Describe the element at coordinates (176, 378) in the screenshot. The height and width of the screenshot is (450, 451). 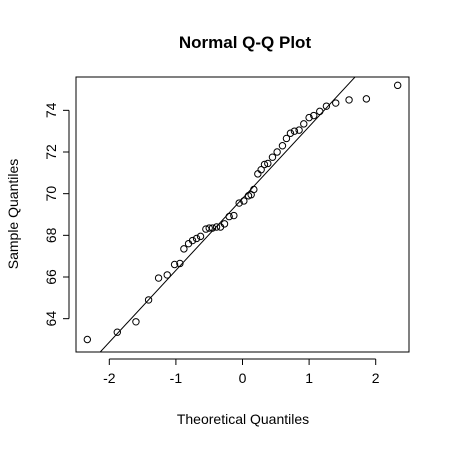
I see `x-tick-label: -1` at that location.